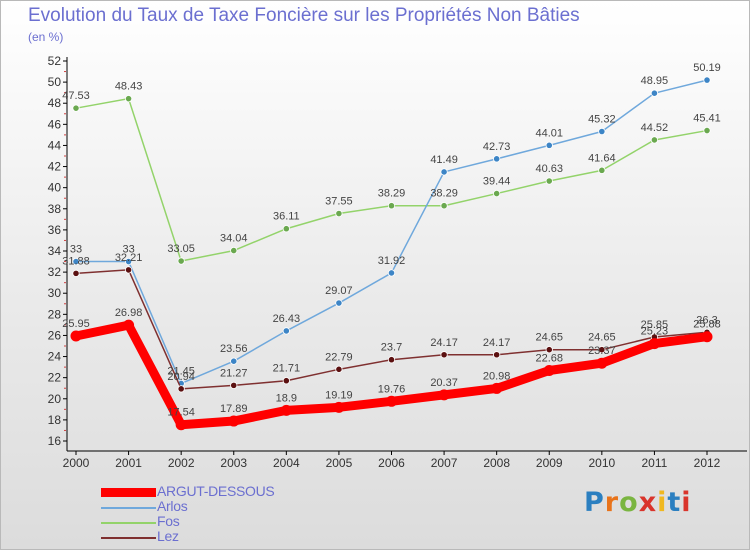  I want to click on data-label: 33.05, so click(181, 249).